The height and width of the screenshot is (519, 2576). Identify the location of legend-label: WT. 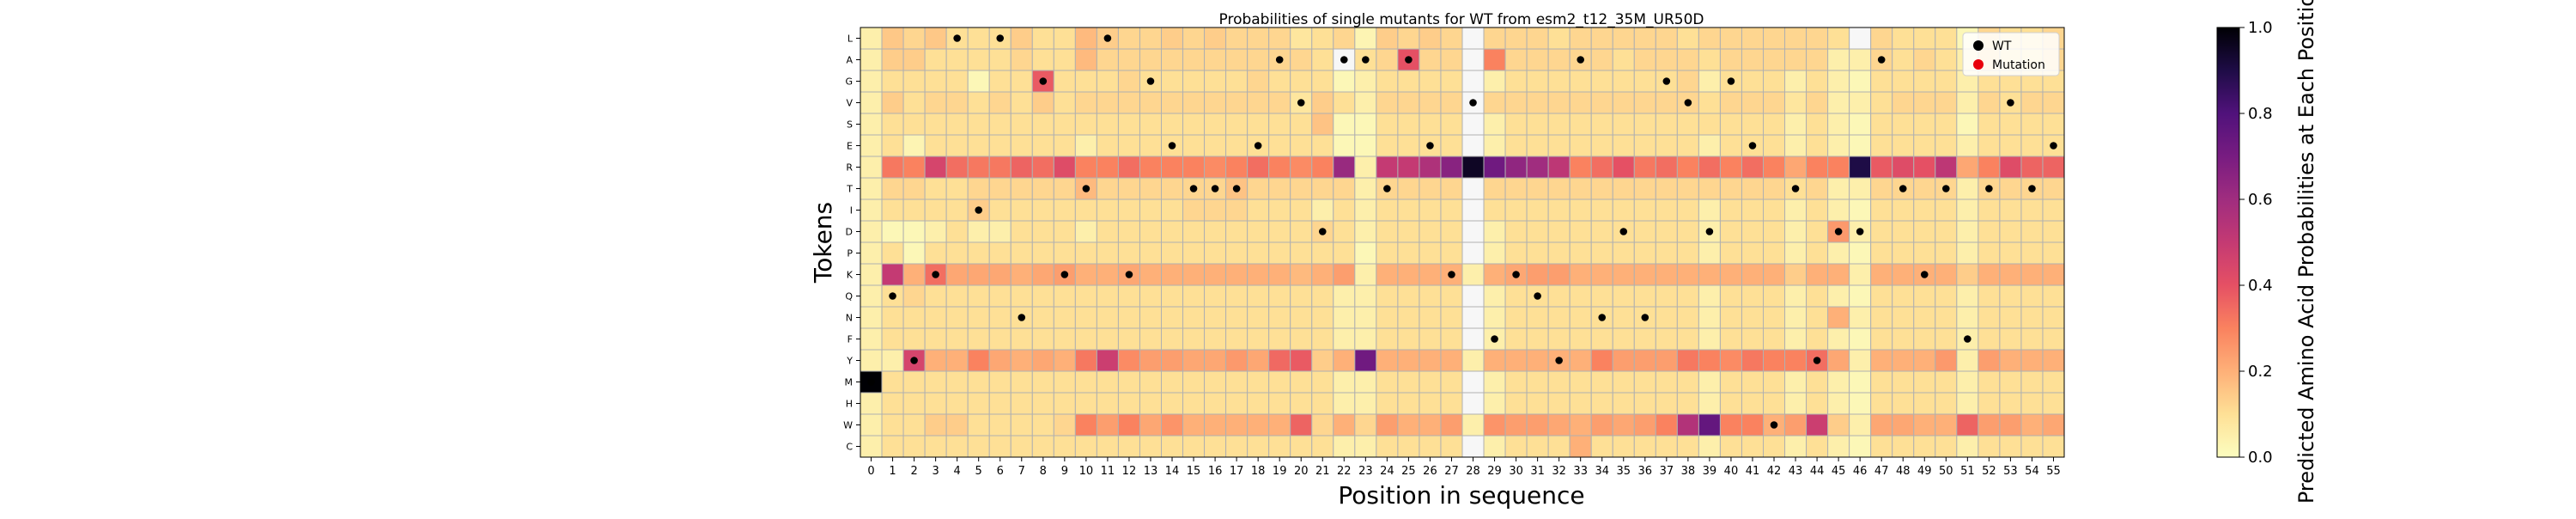
(2002, 46).